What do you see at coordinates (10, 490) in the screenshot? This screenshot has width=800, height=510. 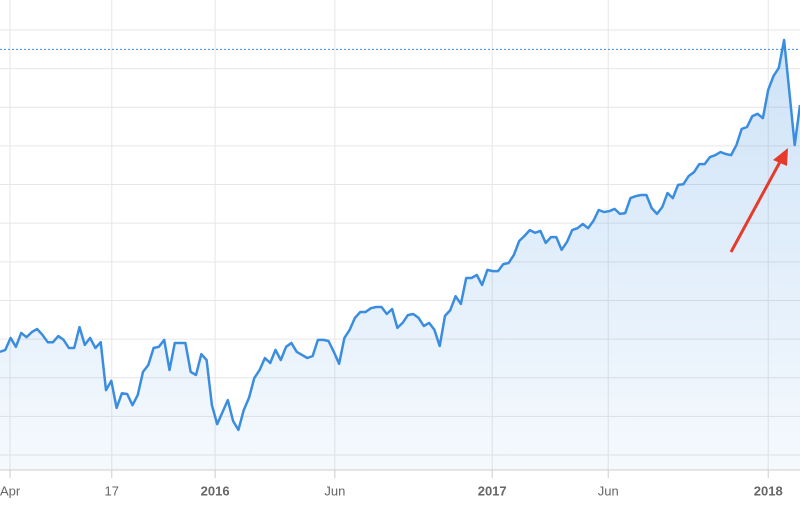 I see `x-tick-label: Apr` at bounding box center [10, 490].